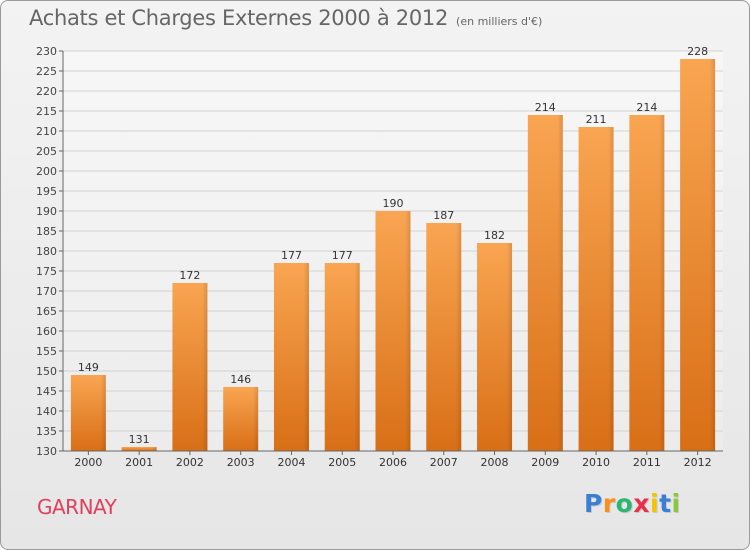 The width and height of the screenshot is (750, 550). I want to click on x-tick-label: 2004, so click(291, 462).